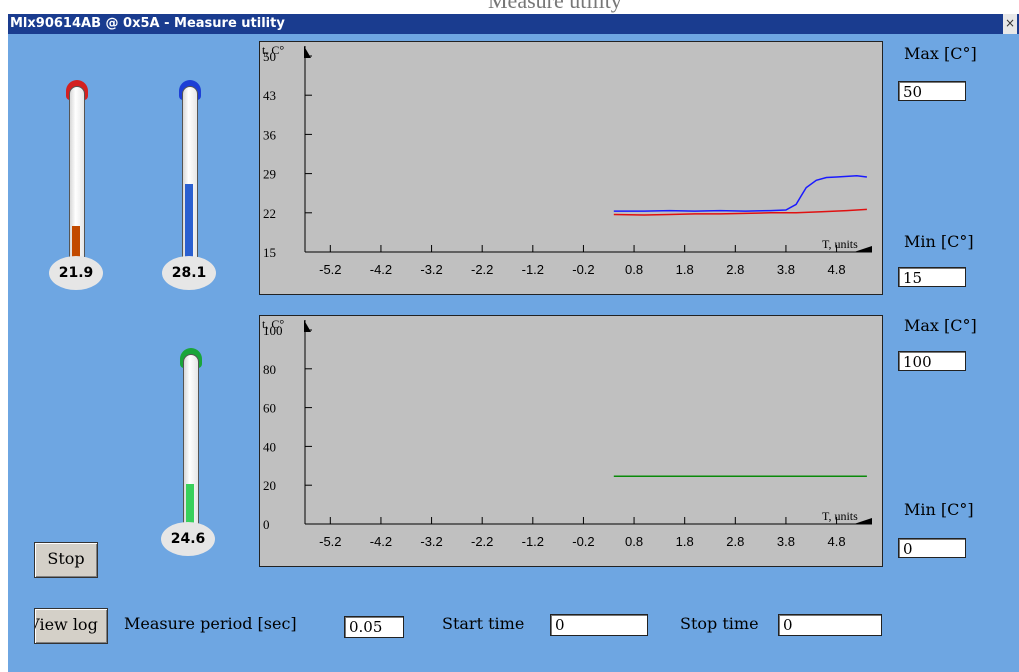 The image size is (1019, 672). What do you see at coordinates (273, 330) in the screenshot?
I see `bottom-chart-y-tick-label: 100` at bounding box center [273, 330].